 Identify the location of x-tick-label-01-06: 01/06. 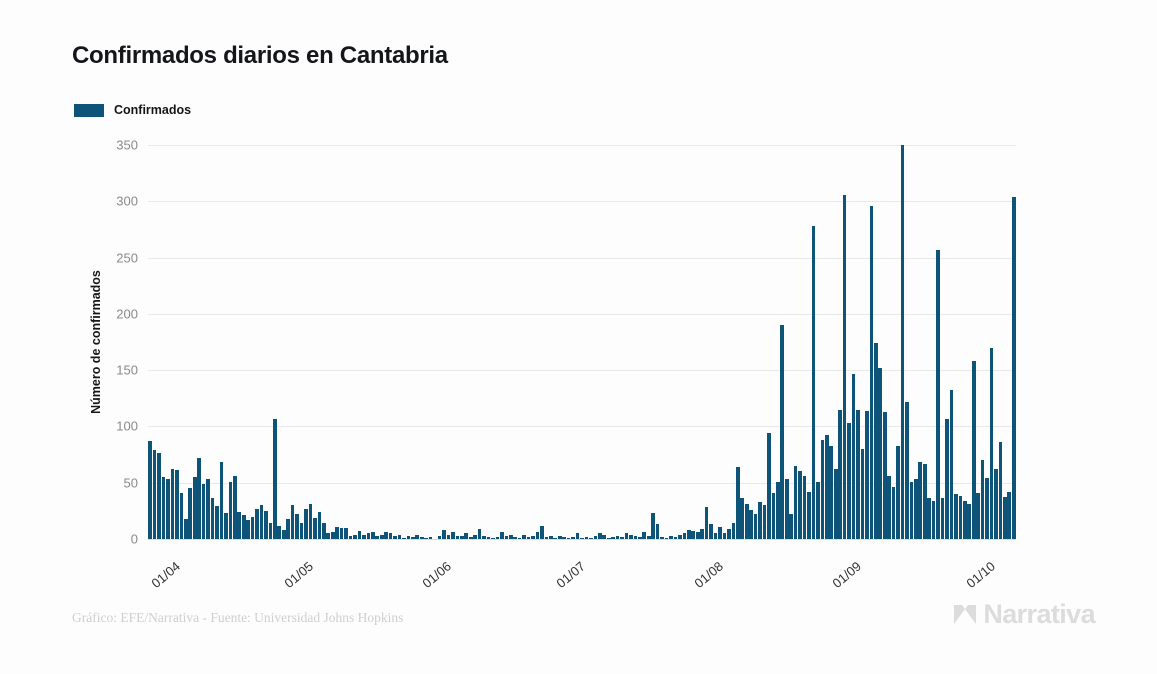
(437, 574).